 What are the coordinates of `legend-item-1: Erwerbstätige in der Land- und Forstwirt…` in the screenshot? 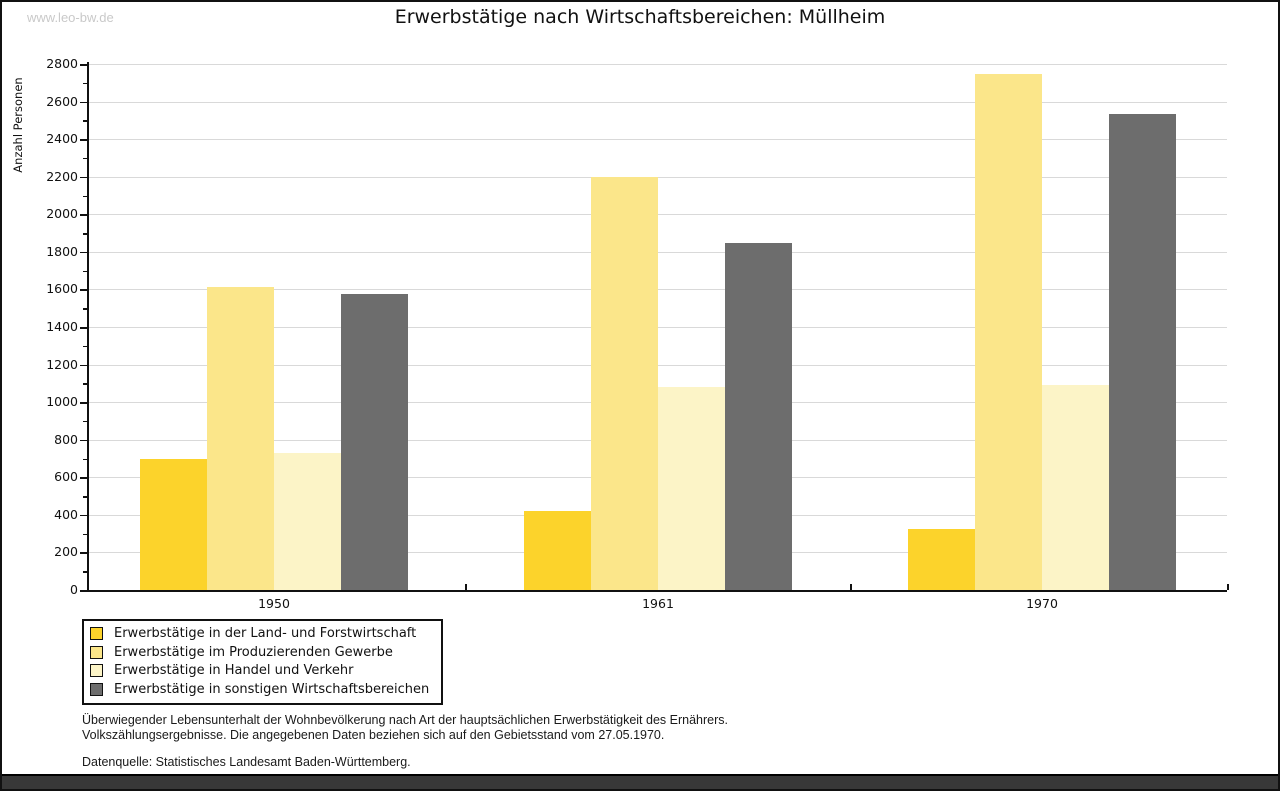 It's located at (259, 633).